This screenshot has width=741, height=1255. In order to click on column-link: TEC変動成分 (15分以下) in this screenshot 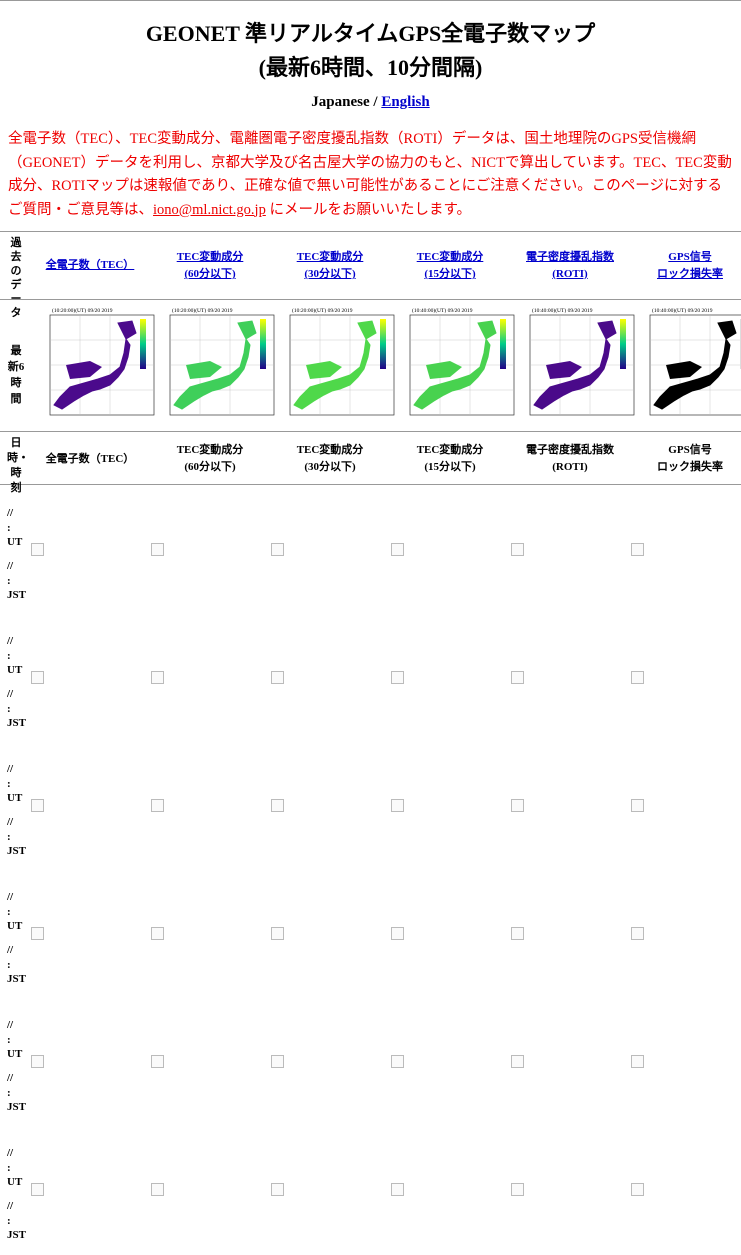, I will do `click(450, 266)`.